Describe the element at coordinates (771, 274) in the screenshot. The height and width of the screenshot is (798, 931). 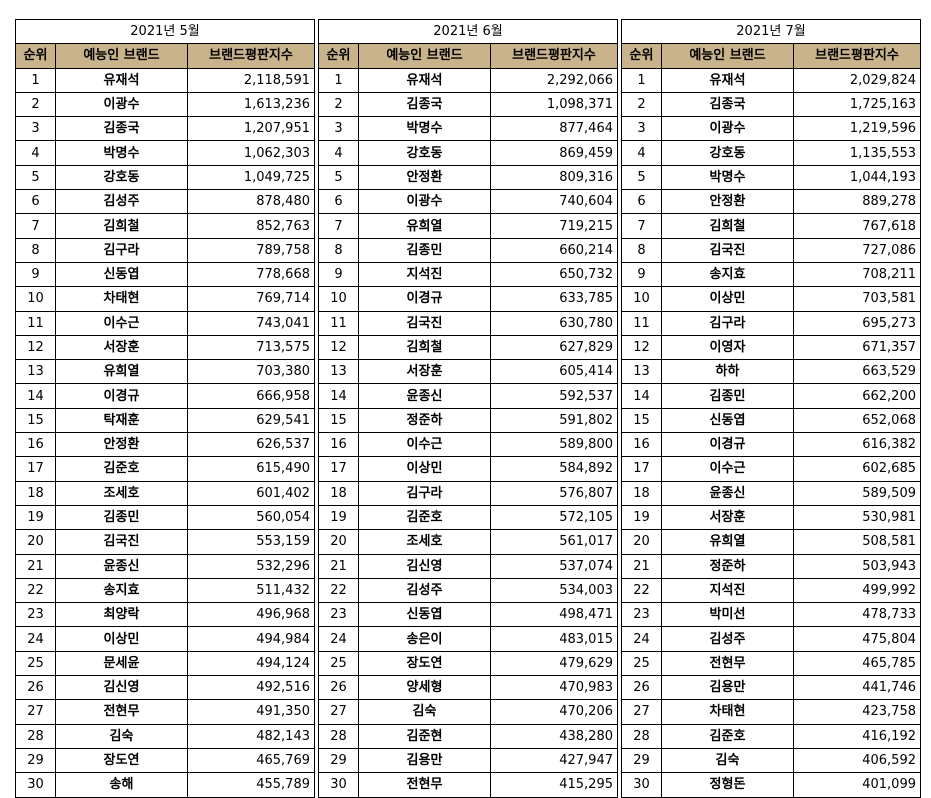
I see `table-row: 9 송지효 708,211` at that location.